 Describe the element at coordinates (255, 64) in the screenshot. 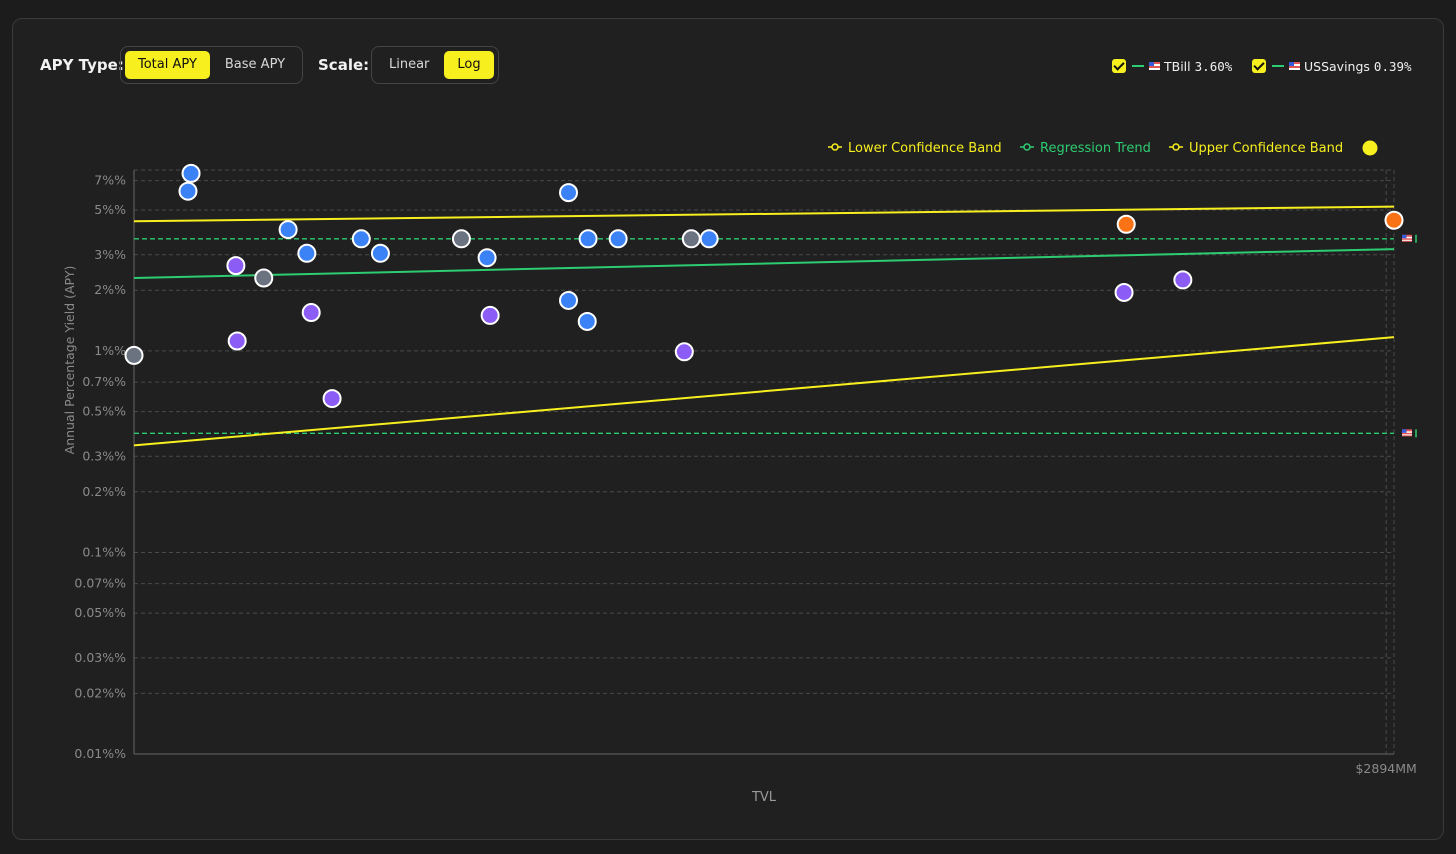

I see `base-apy-button: Base APY` at that location.